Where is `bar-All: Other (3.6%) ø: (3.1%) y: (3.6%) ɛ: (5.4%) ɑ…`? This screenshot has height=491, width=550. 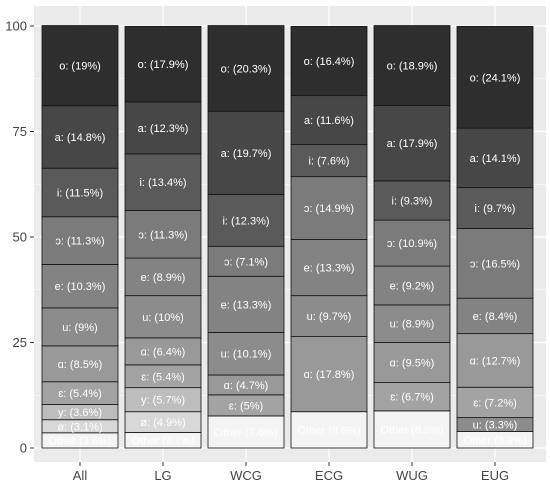
bar-All: Other (3.6%) ø: (3.1%) y: (3.6%) ɛ: (5.4%) ɑ… is located at coordinates (80, 237).